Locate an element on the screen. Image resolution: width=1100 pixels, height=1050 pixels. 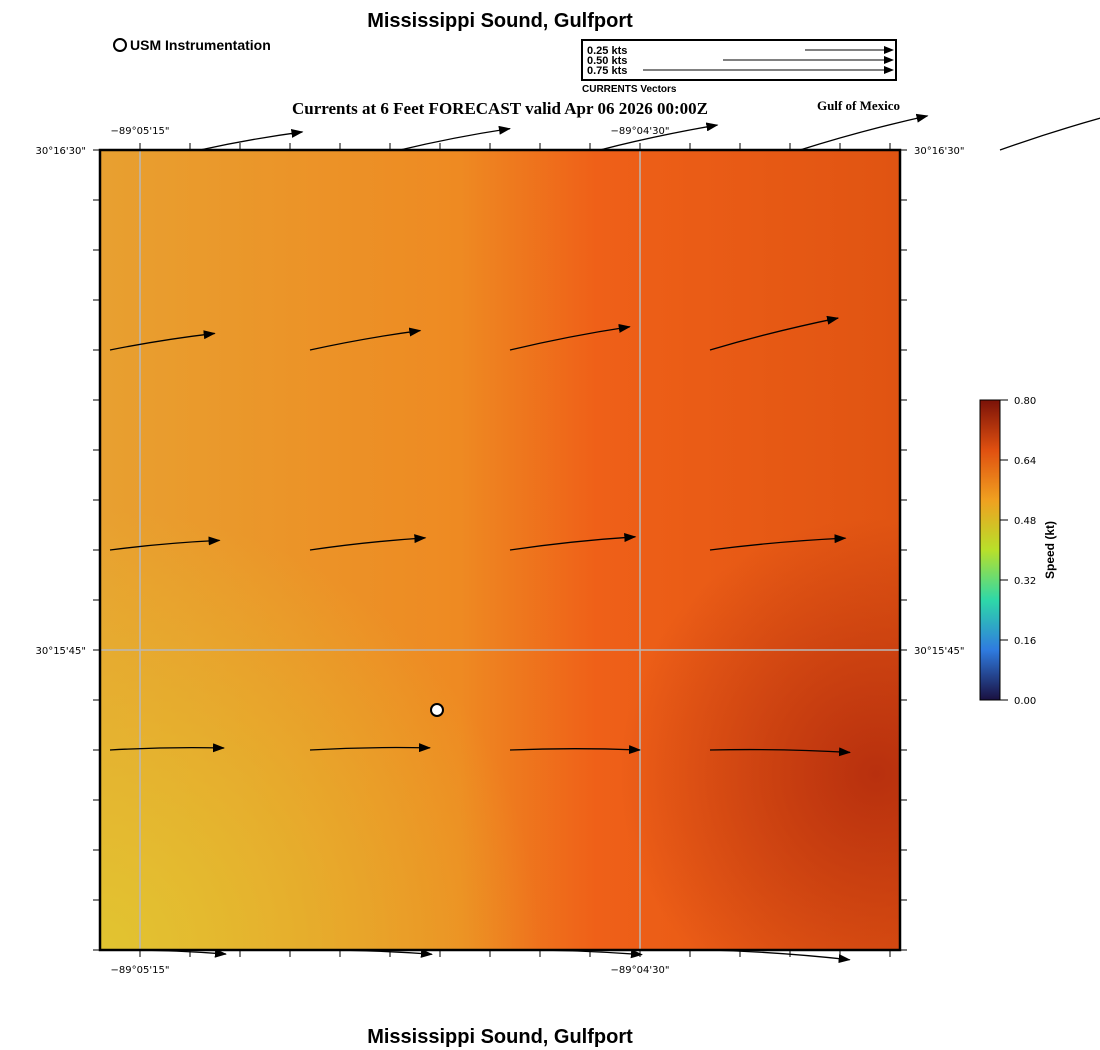
vector-scale-label-025: 0.25 kts is located at coordinates (607, 51).